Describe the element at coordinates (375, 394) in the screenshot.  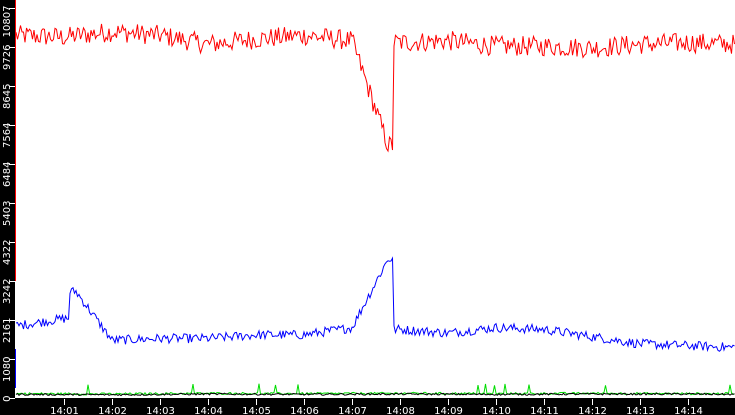
I see `series-black-line` at that location.